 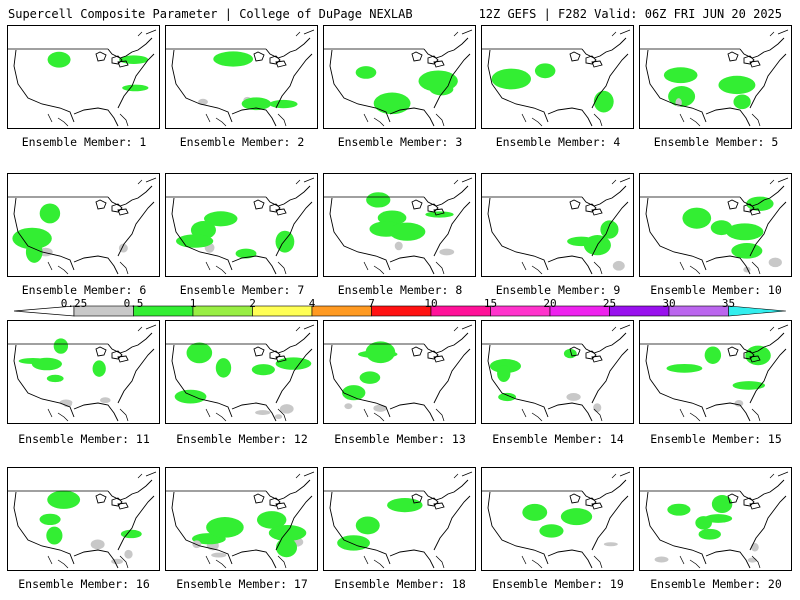 I want to click on colorbar-tick-label: 0.5, so click(x=133, y=303).